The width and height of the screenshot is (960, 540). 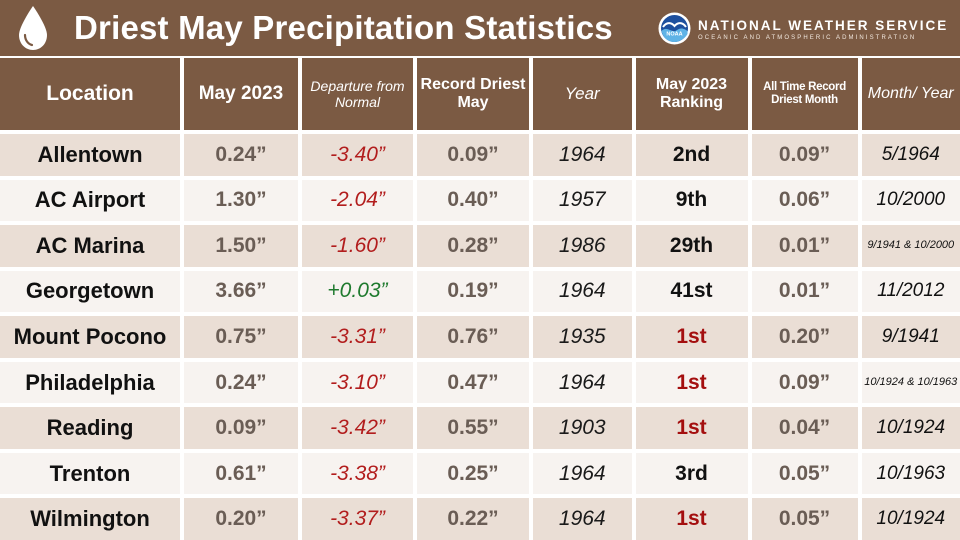 I want to click on location-cell: Trenton, so click(x=90, y=473).